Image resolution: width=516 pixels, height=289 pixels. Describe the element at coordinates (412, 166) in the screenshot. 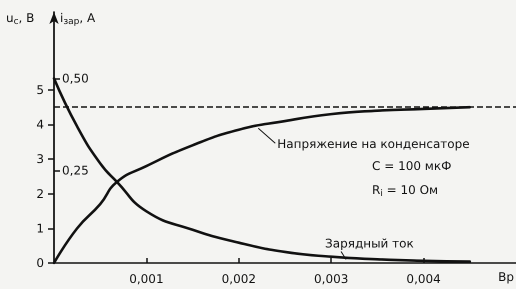

I see `annotation: C = 100 мкФ` at that location.